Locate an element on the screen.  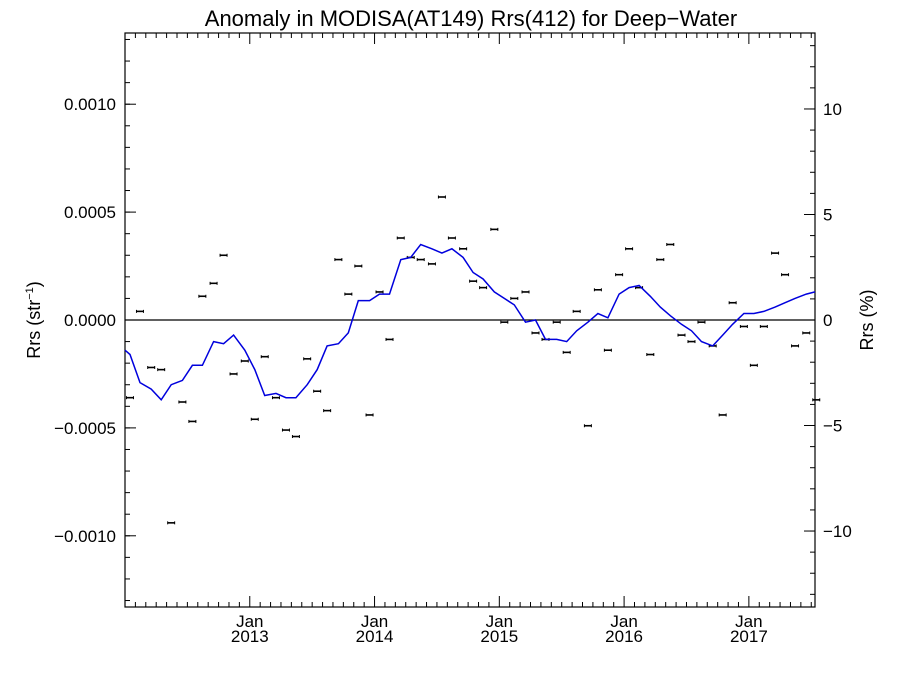
right-tick-label: 0 is located at coordinates (827, 320).